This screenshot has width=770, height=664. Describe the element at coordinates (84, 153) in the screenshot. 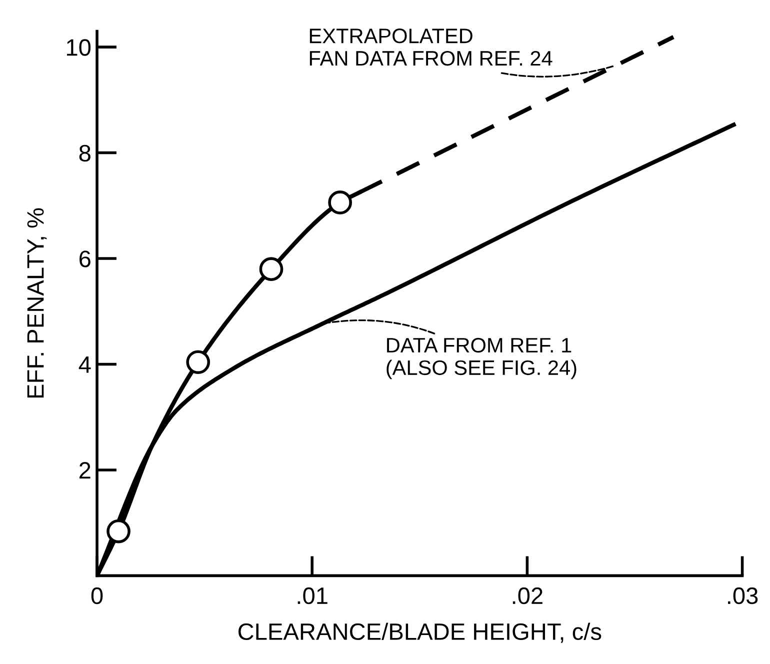

I see `y-tick-label: 8` at that location.